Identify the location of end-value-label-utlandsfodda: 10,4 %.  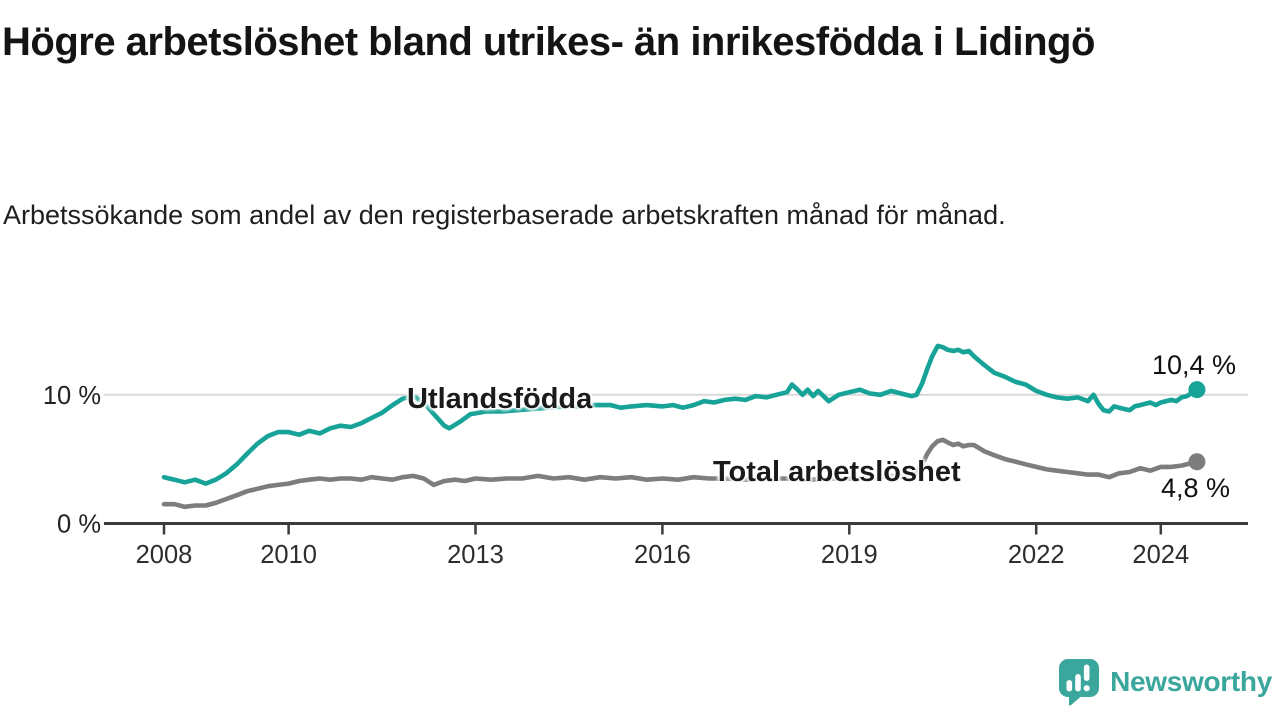
(1194, 365).